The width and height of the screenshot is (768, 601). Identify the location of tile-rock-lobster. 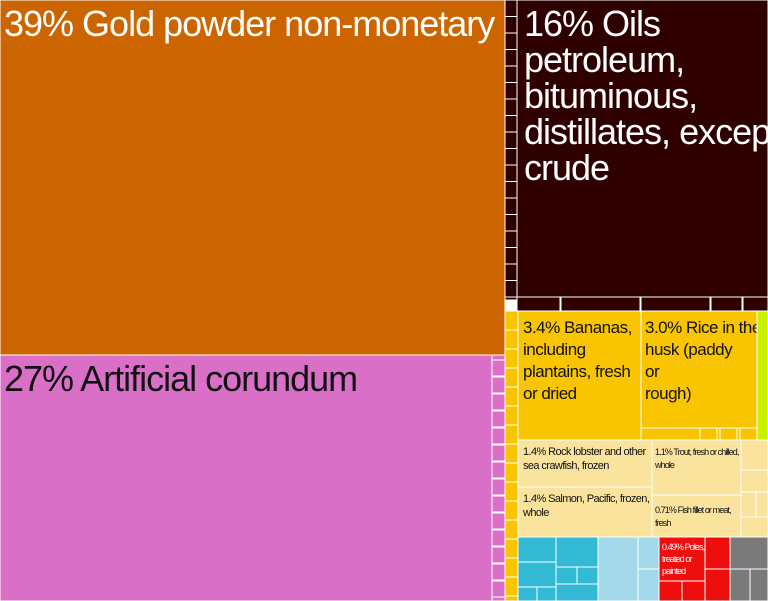
(585, 463).